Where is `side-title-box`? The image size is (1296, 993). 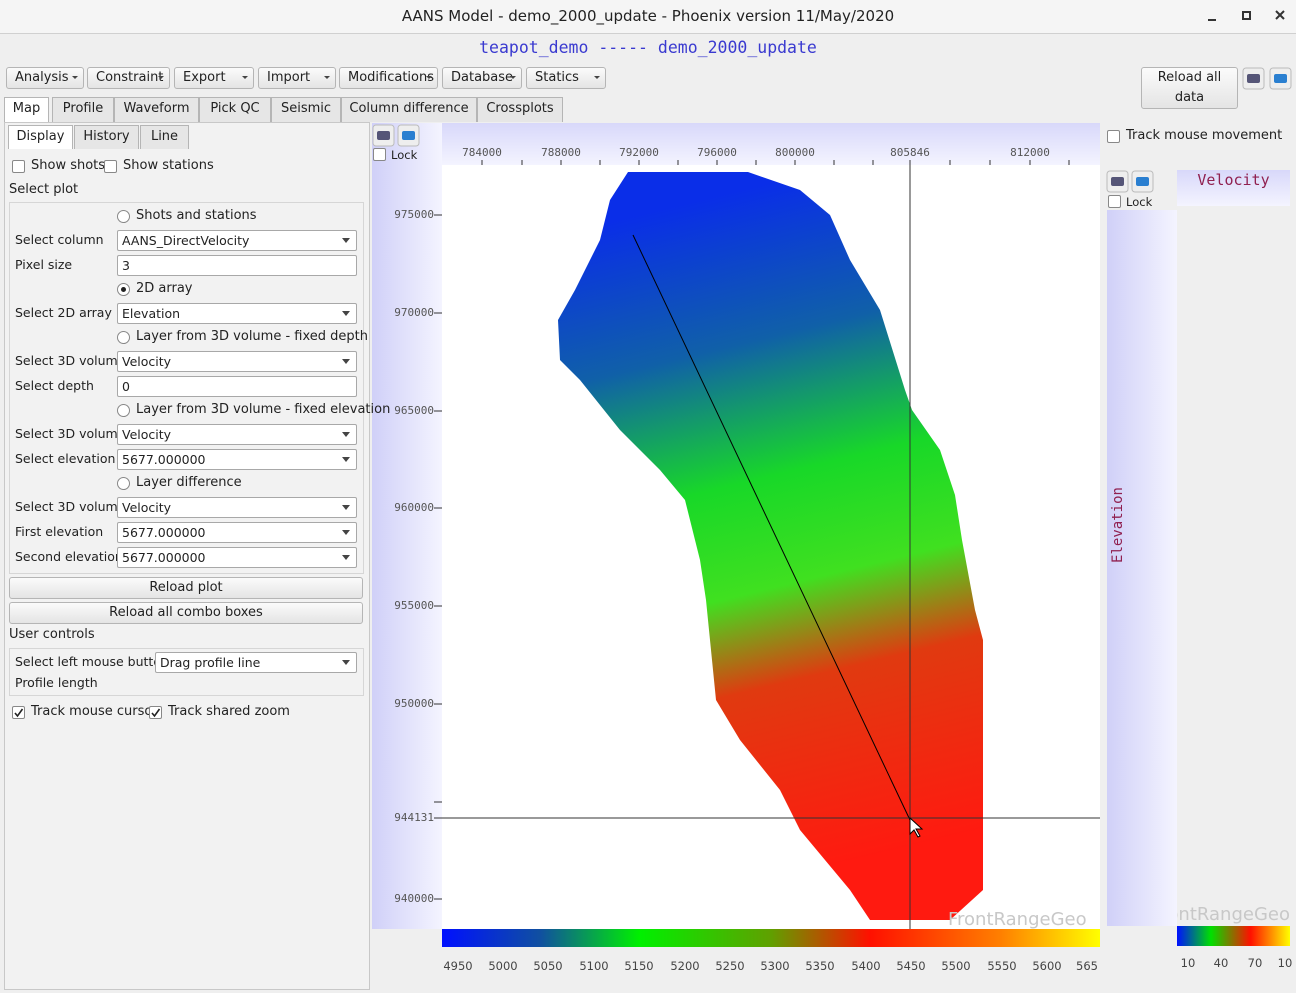 side-title-box is located at coordinates (1233, 188).